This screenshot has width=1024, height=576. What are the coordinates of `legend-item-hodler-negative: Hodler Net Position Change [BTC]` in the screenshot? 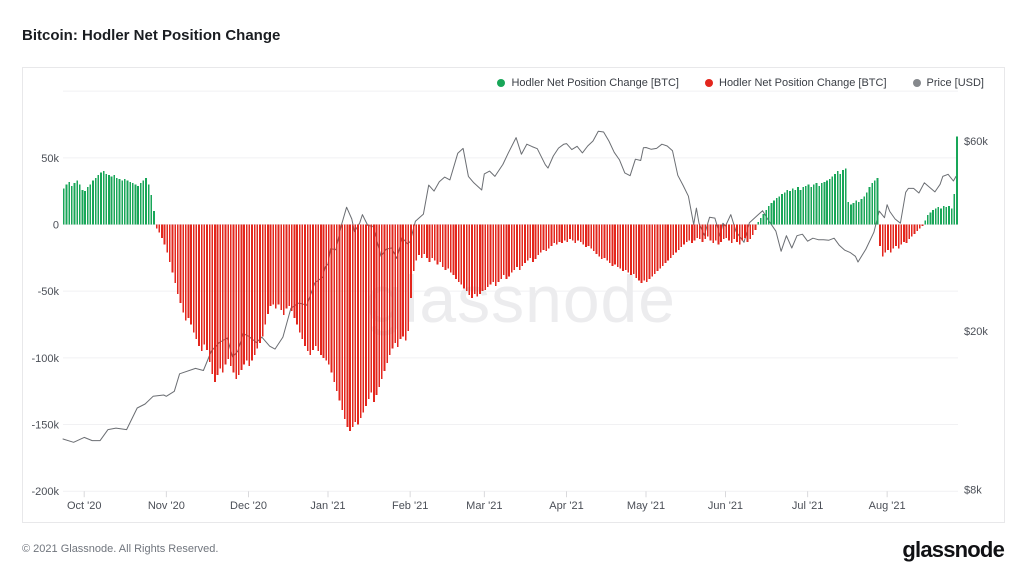 It's located at (796, 83).